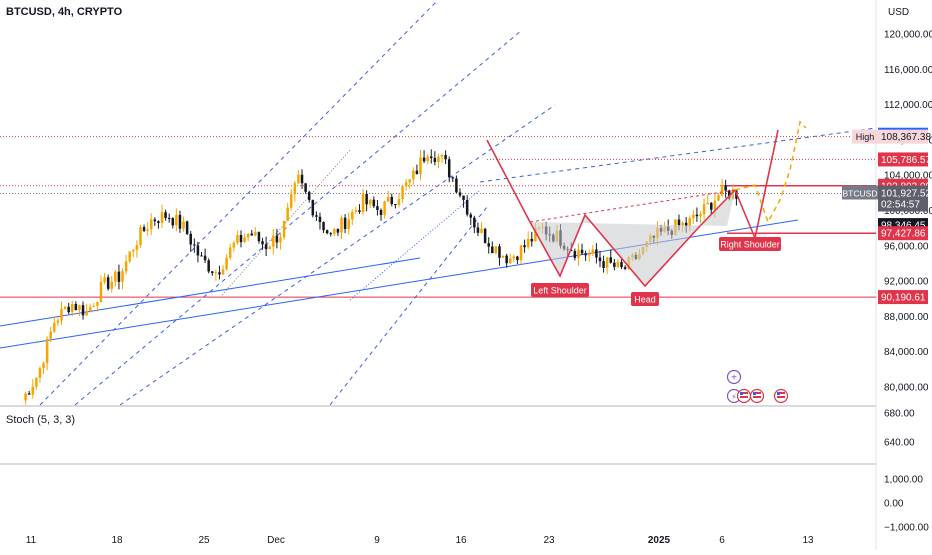 The height and width of the screenshot is (555, 932). I want to click on indicator-tick-label: 680.00, so click(899, 414).